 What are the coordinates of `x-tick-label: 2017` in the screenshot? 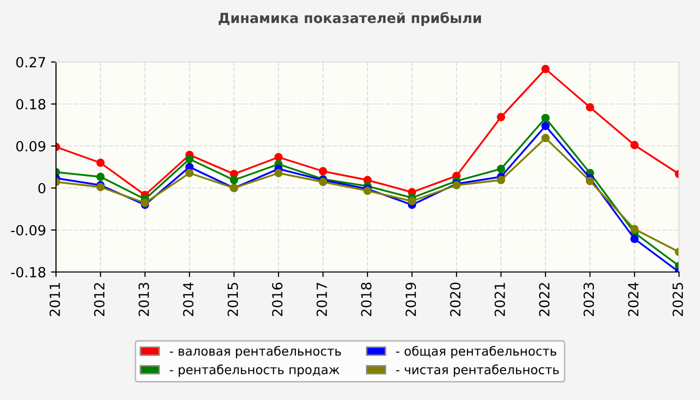 It's located at (322, 299).